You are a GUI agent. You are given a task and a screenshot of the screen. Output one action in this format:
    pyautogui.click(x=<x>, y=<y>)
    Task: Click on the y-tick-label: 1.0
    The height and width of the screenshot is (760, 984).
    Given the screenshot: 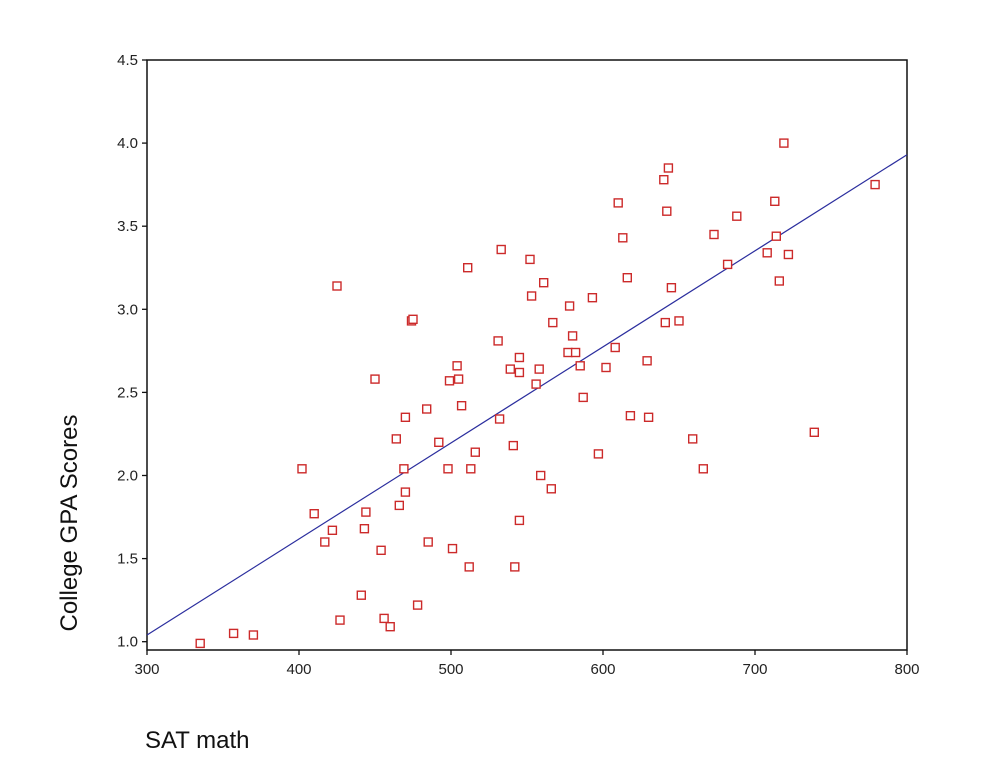 What is the action you would take?
    pyautogui.click(x=127, y=642)
    